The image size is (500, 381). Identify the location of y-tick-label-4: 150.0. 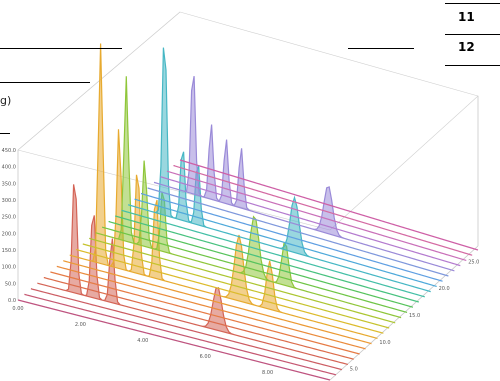
(9, 251).